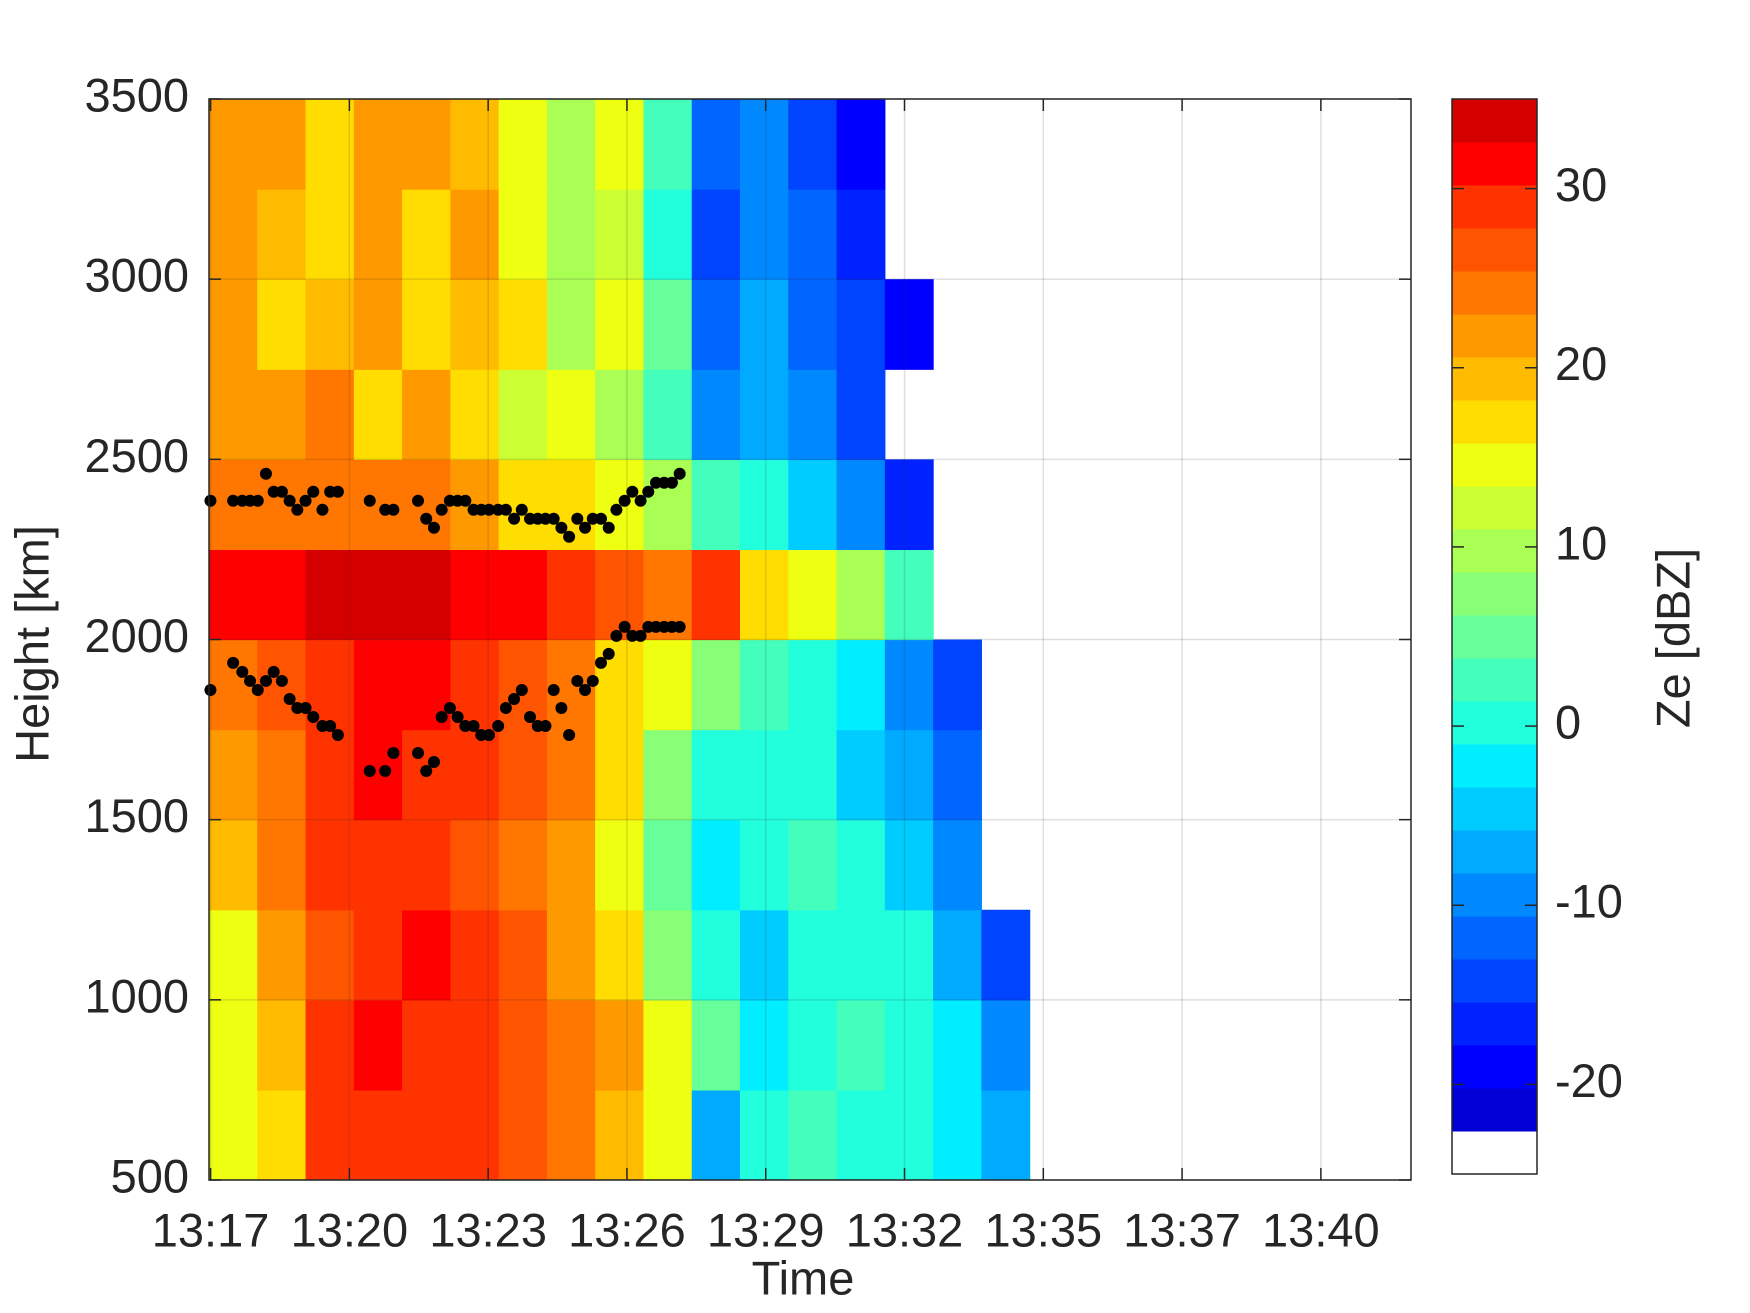 The image size is (1750, 1313). Describe the element at coordinates (905, 1229) in the screenshot. I see `x-tick-label: 13:32` at that location.